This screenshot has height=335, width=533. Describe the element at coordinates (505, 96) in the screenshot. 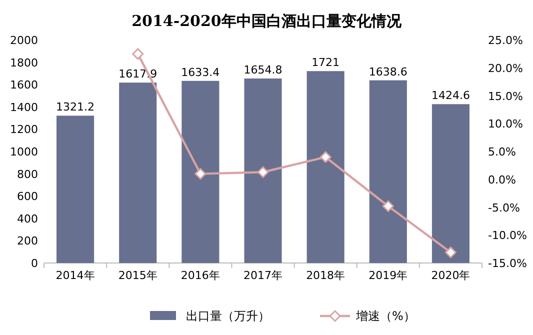

I see `y2-tick-label: 15.0%` at that location.